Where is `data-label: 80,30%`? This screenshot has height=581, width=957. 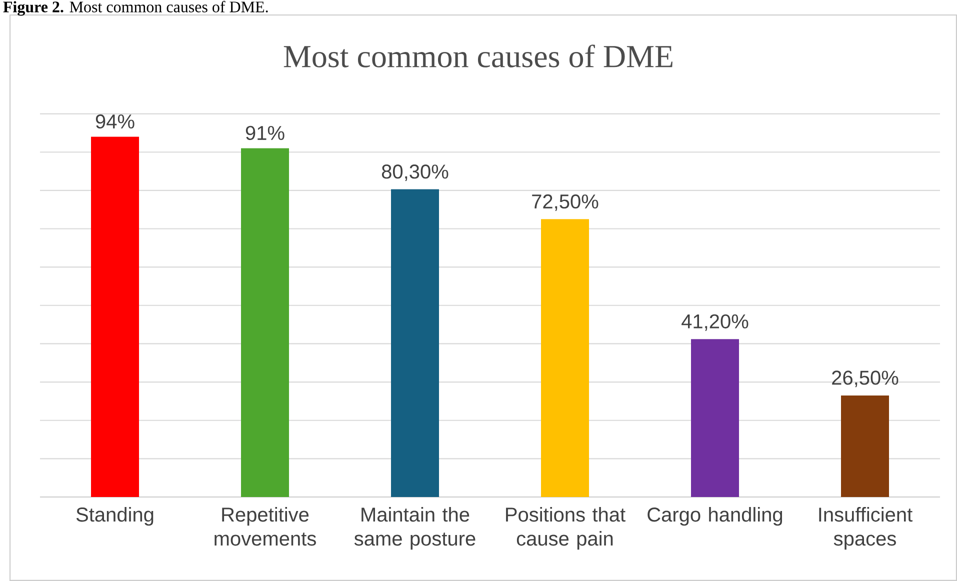
data-label: 80,30% is located at coordinates (415, 173).